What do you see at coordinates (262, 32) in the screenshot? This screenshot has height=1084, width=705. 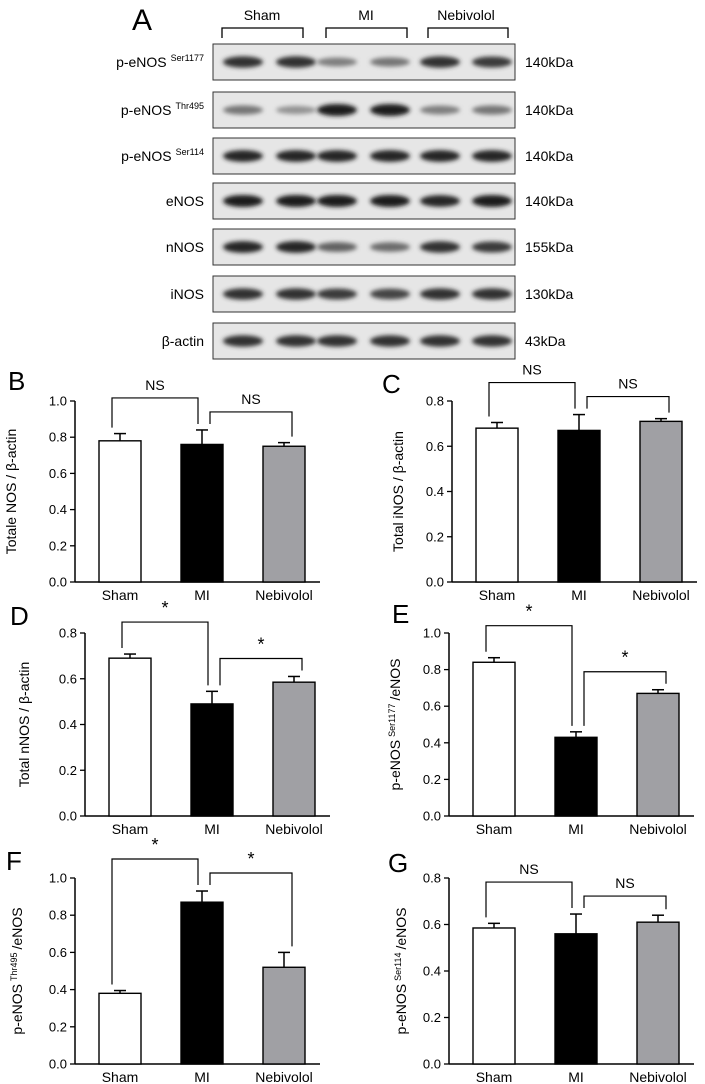 I see `group-bracket` at bounding box center [262, 32].